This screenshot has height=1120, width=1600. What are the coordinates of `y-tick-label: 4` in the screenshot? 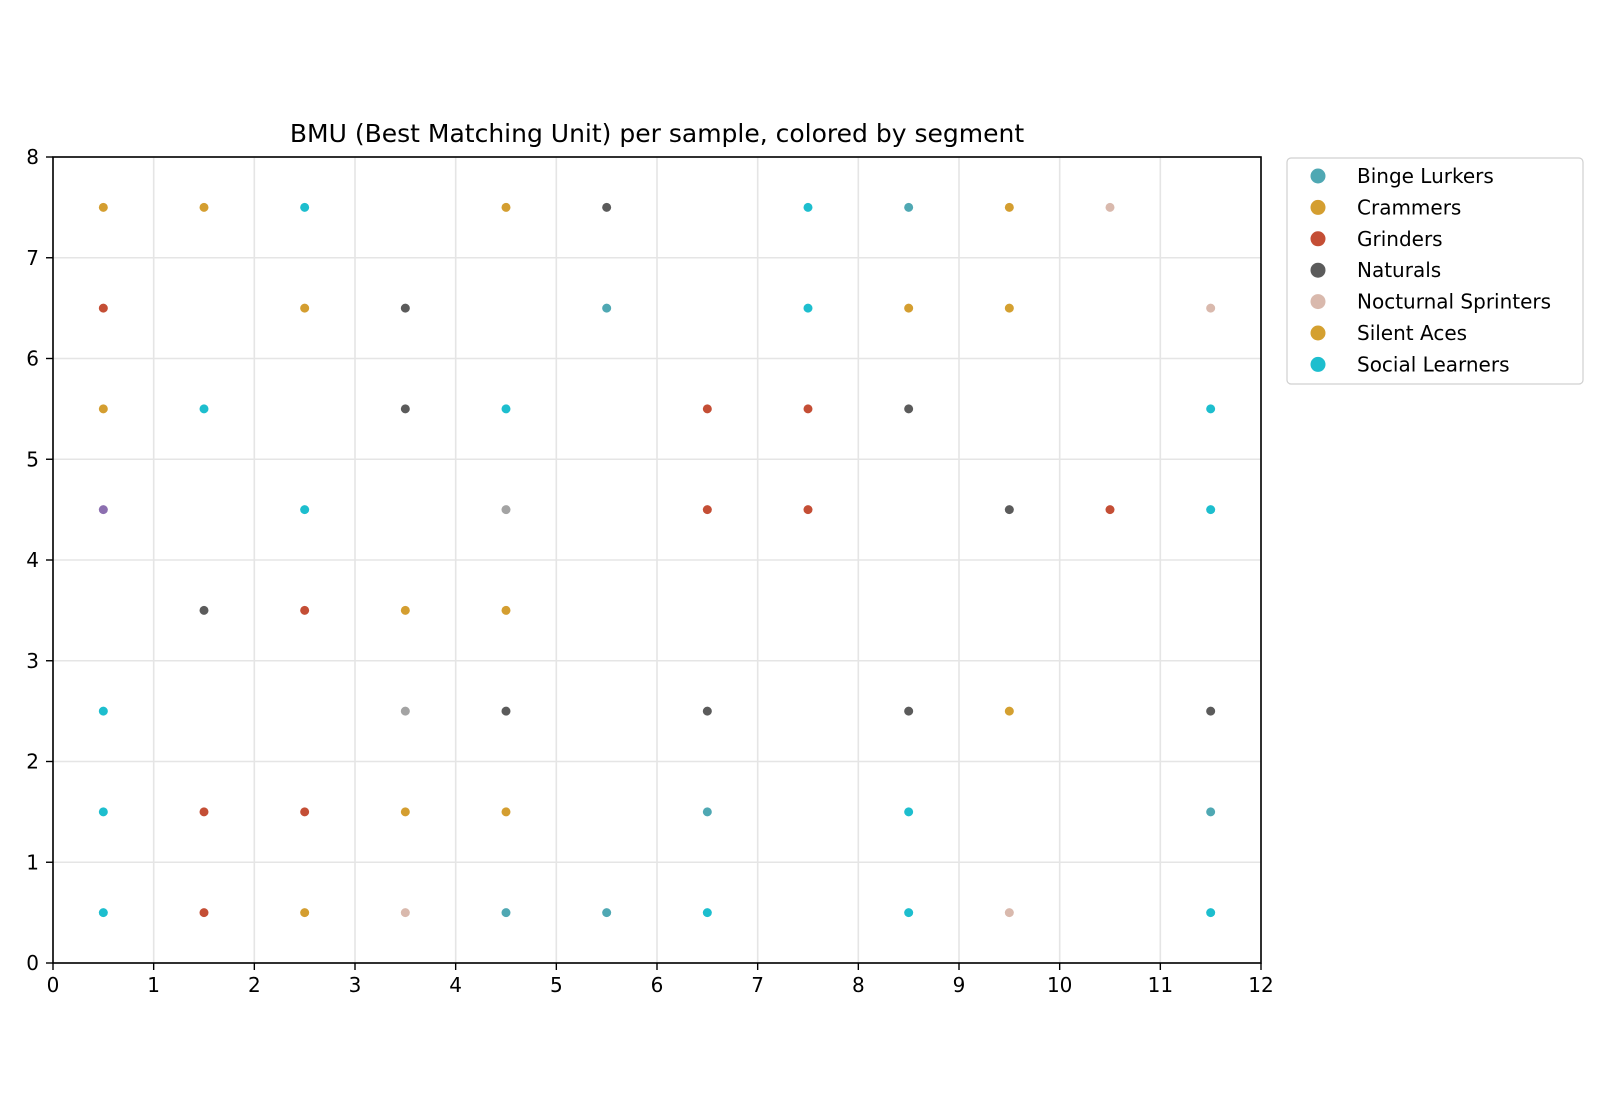 It's located at (32, 560).